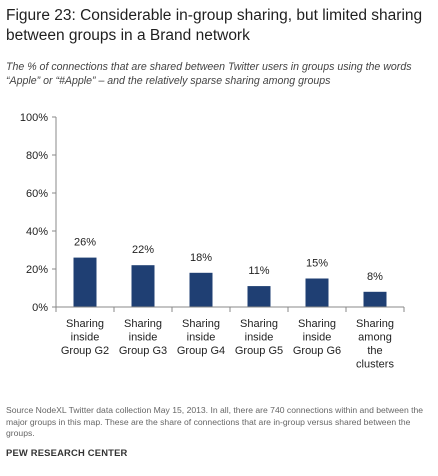 The image size is (438, 476). What do you see at coordinates (201, 258) in the screenshot?
I see `bar-value-label: 18%` at bounding box center [201, 258].